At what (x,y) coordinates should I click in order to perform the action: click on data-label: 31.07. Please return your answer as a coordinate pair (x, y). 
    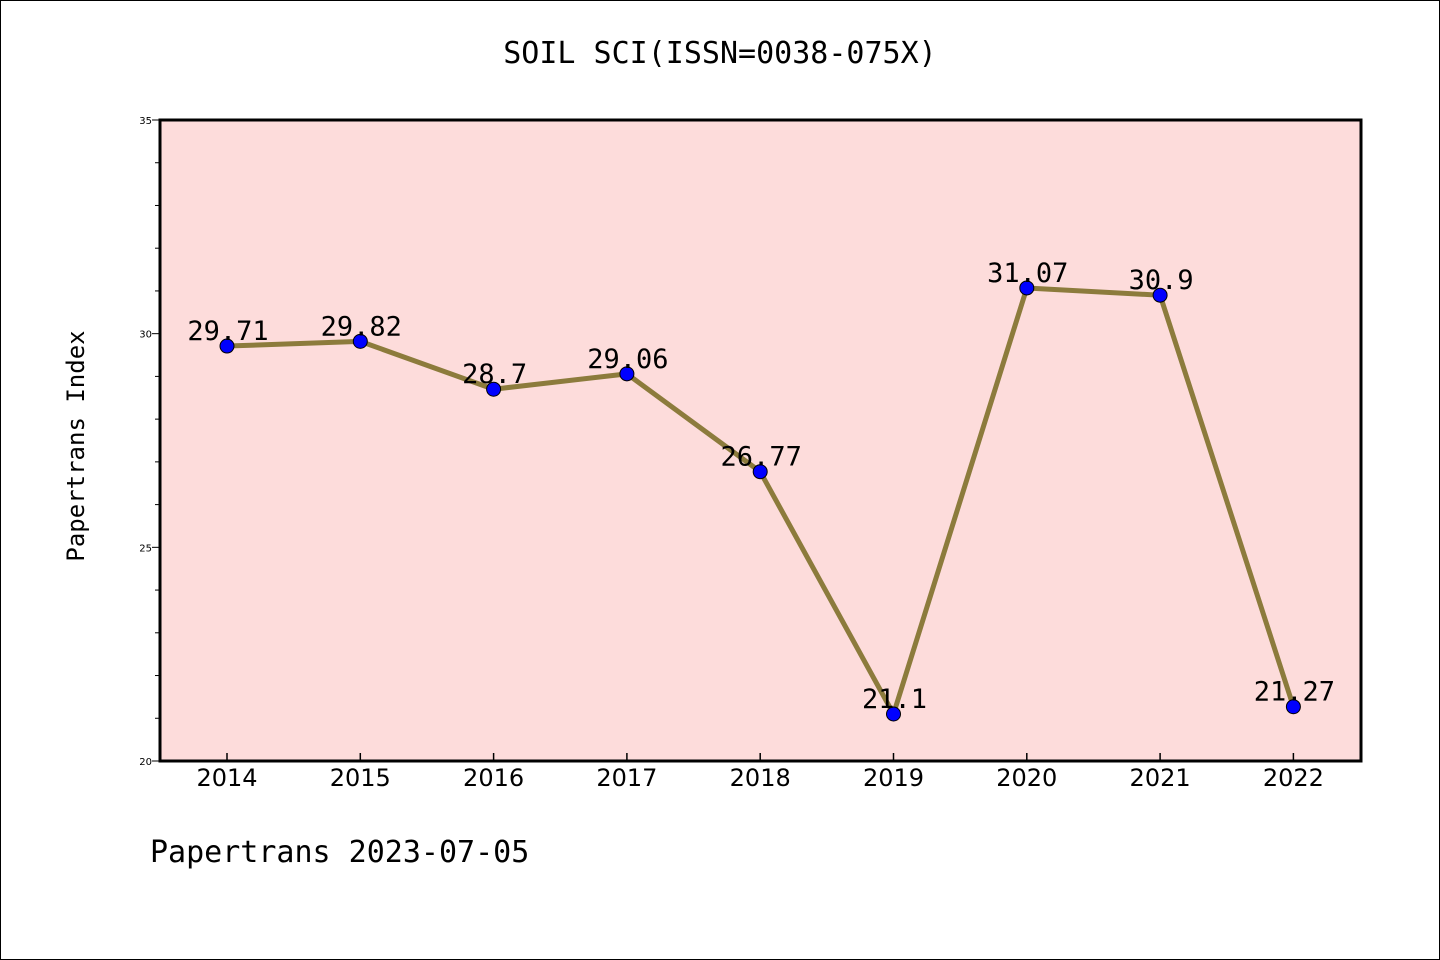
    Looking at the image, I should click on (1027, 273).